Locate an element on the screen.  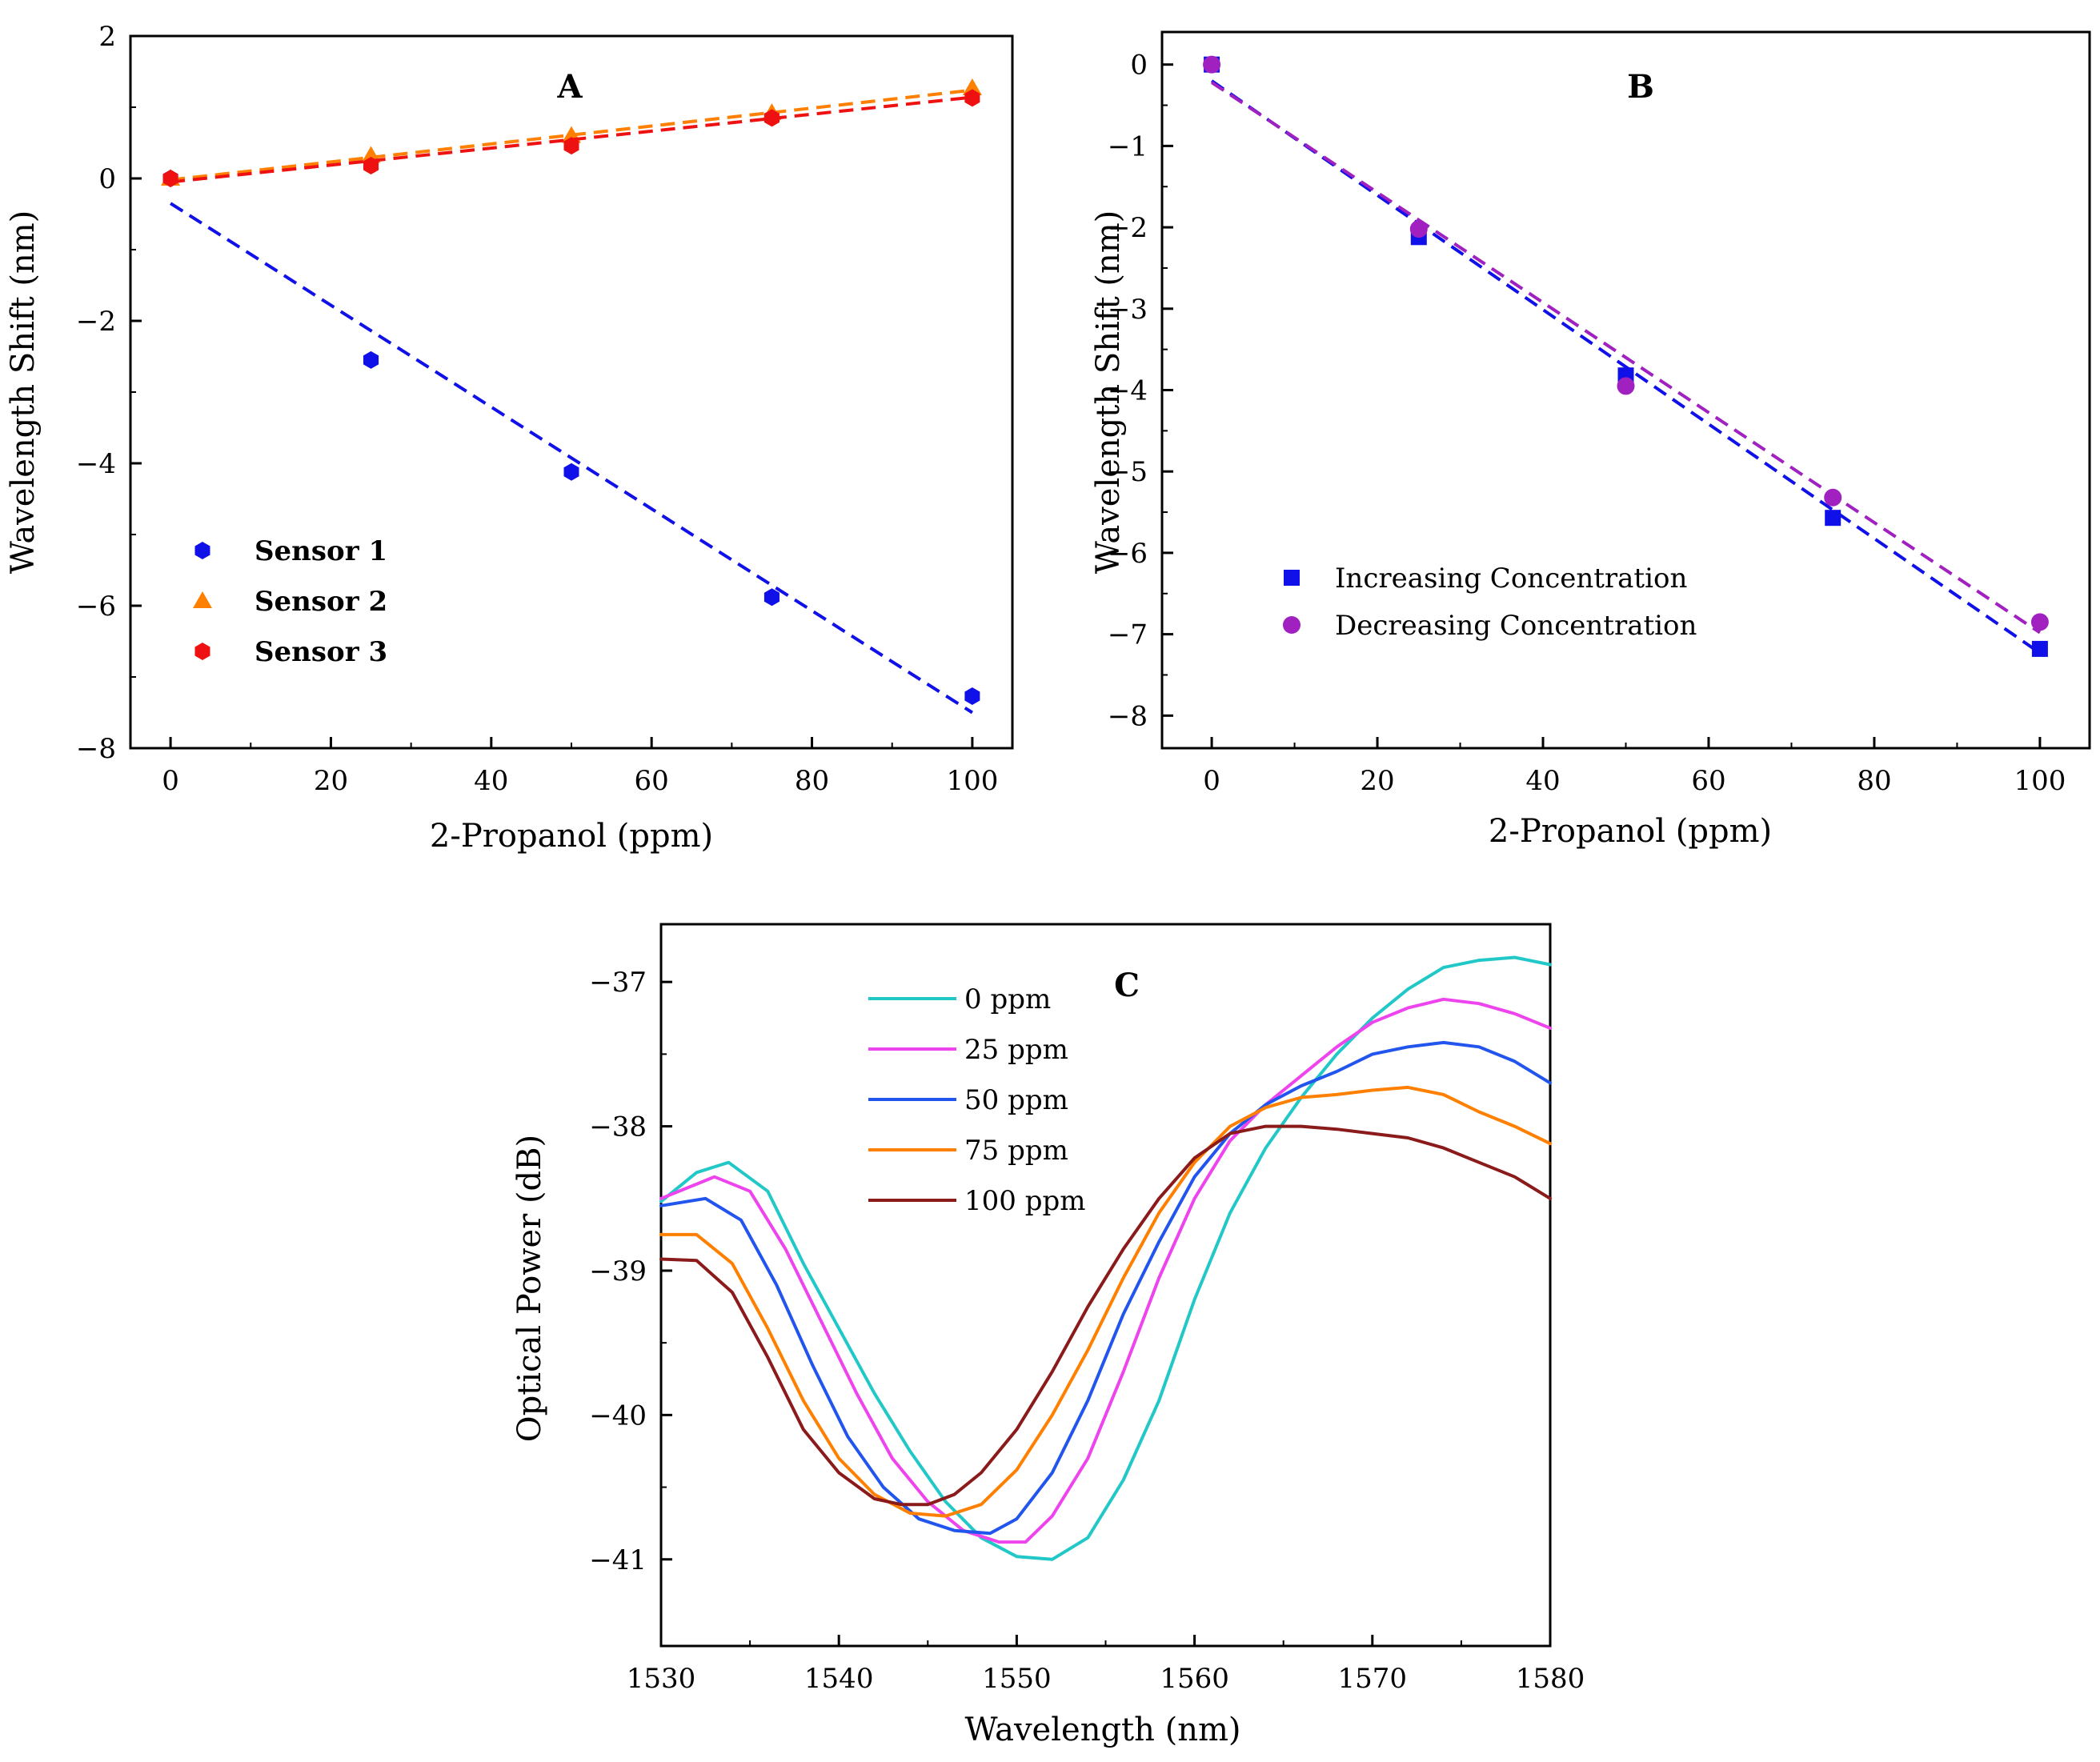
x-axis-label: Wavelength (nm) is located at coordinates (1102, 1730).